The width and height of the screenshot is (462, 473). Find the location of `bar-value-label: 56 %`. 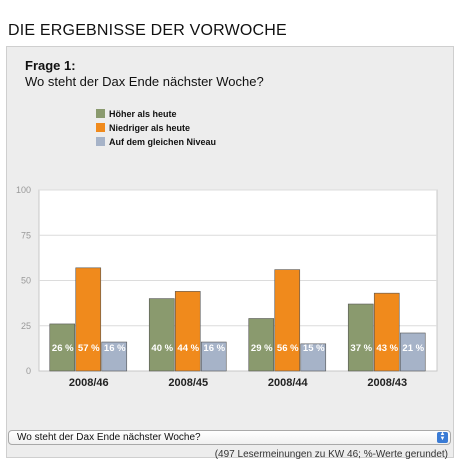

bar-value-label: 56 % is located at coordinates (288, 348).